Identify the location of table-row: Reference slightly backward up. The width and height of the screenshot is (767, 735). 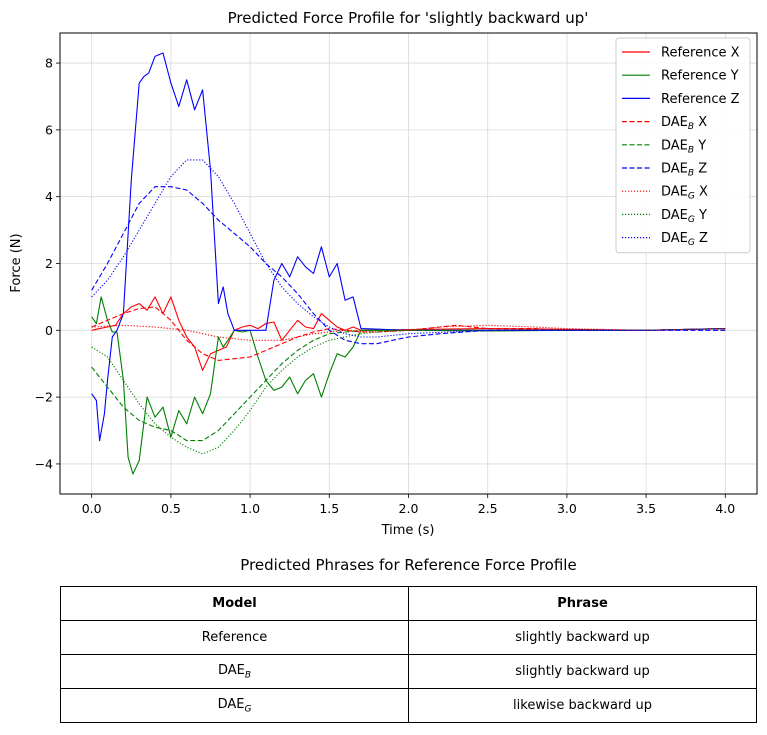
(408, 637).